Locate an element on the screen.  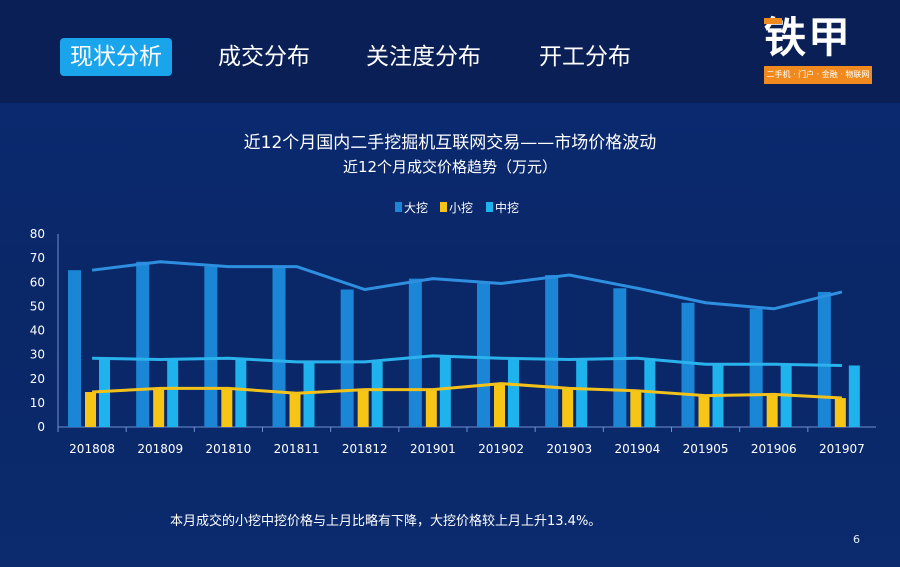
x-tick-label: 201902 is located at coordinates (501, 449).